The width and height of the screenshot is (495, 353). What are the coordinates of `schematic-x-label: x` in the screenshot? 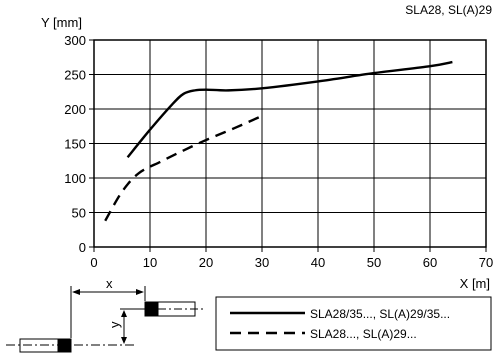 It's located at (109, 283).